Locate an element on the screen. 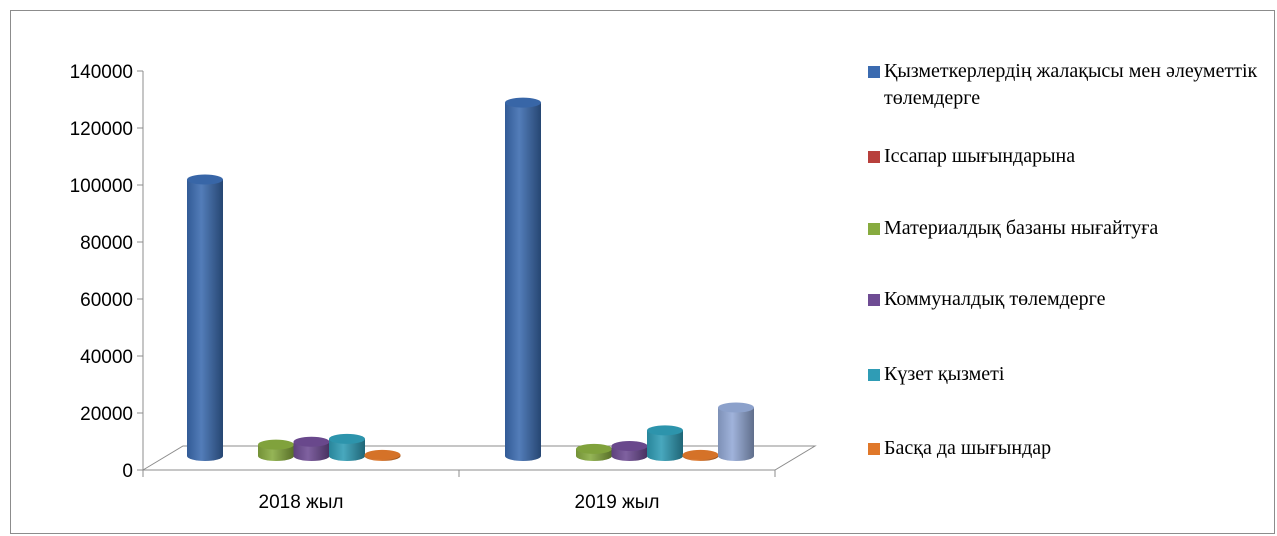 This screenshot has height=536, width=1277. x-category-labels: 2018 жыл 2019 жыл is located at coordinates (459, 502).